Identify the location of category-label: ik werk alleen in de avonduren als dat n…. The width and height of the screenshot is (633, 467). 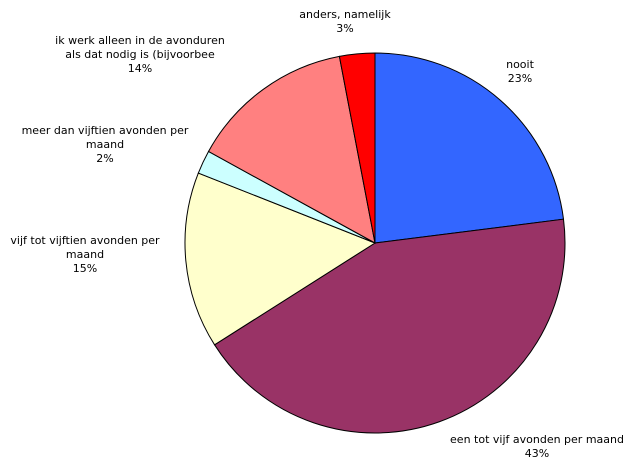
(140, 47).